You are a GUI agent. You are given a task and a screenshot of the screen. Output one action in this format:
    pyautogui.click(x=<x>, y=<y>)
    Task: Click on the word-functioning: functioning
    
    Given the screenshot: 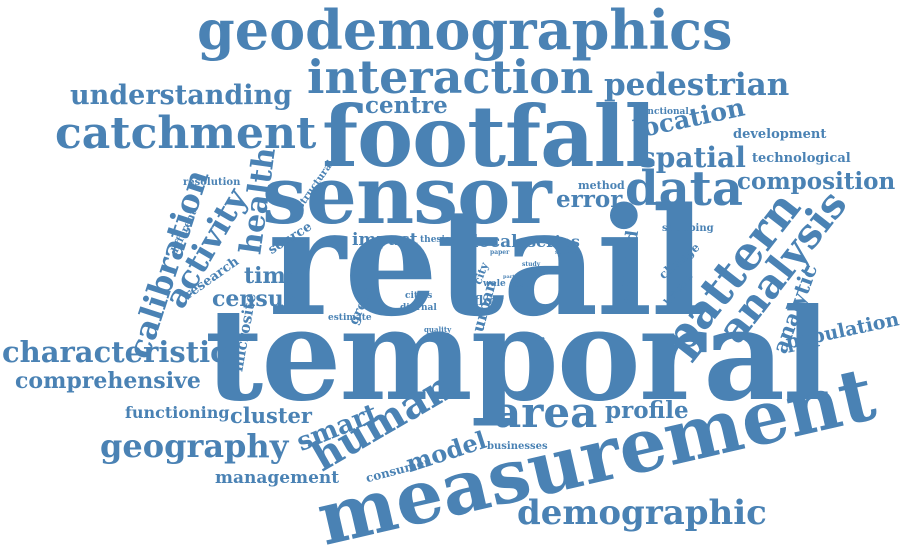 What is the action you would take?
    pyautogui.click(x=177, y=412)
    